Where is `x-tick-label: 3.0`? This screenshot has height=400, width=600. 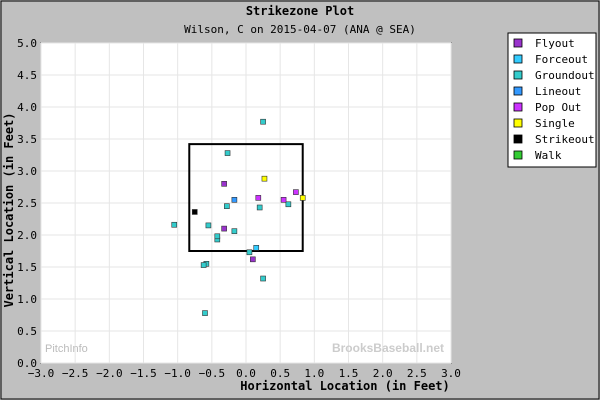
x-tick-label: 3.0 is located at coordinates (451, 373).